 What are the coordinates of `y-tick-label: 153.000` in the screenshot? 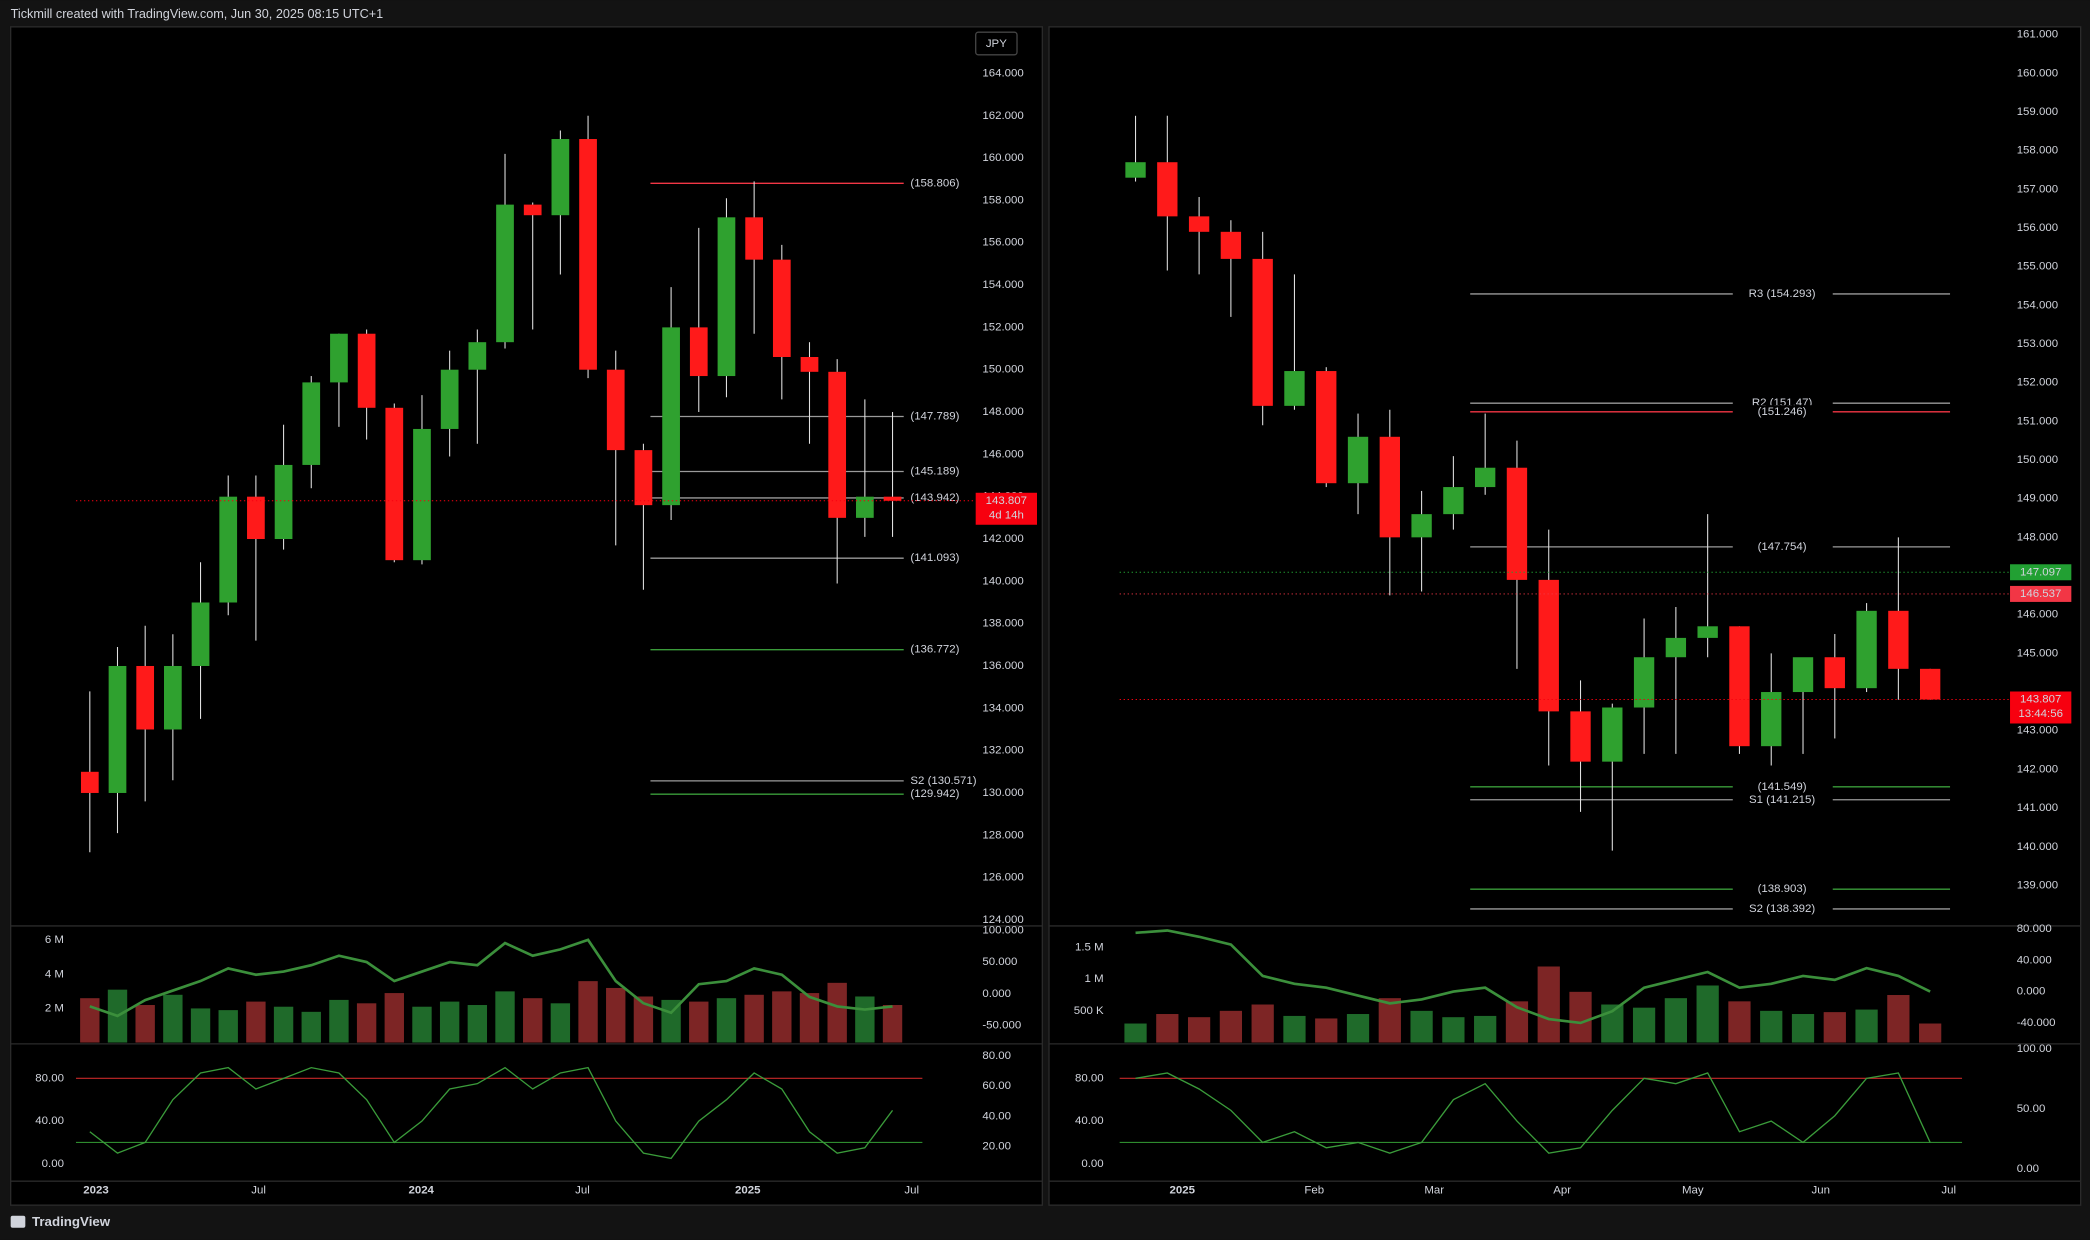 It's located at (2037, 344).